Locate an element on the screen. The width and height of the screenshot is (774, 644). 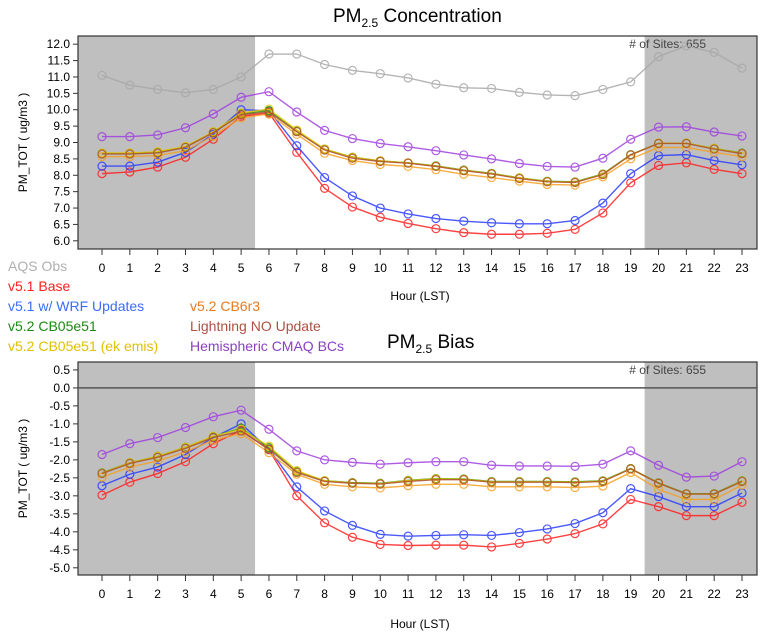
series-hemispheric-cmaq-bcs is located at coordinates (422, 443).